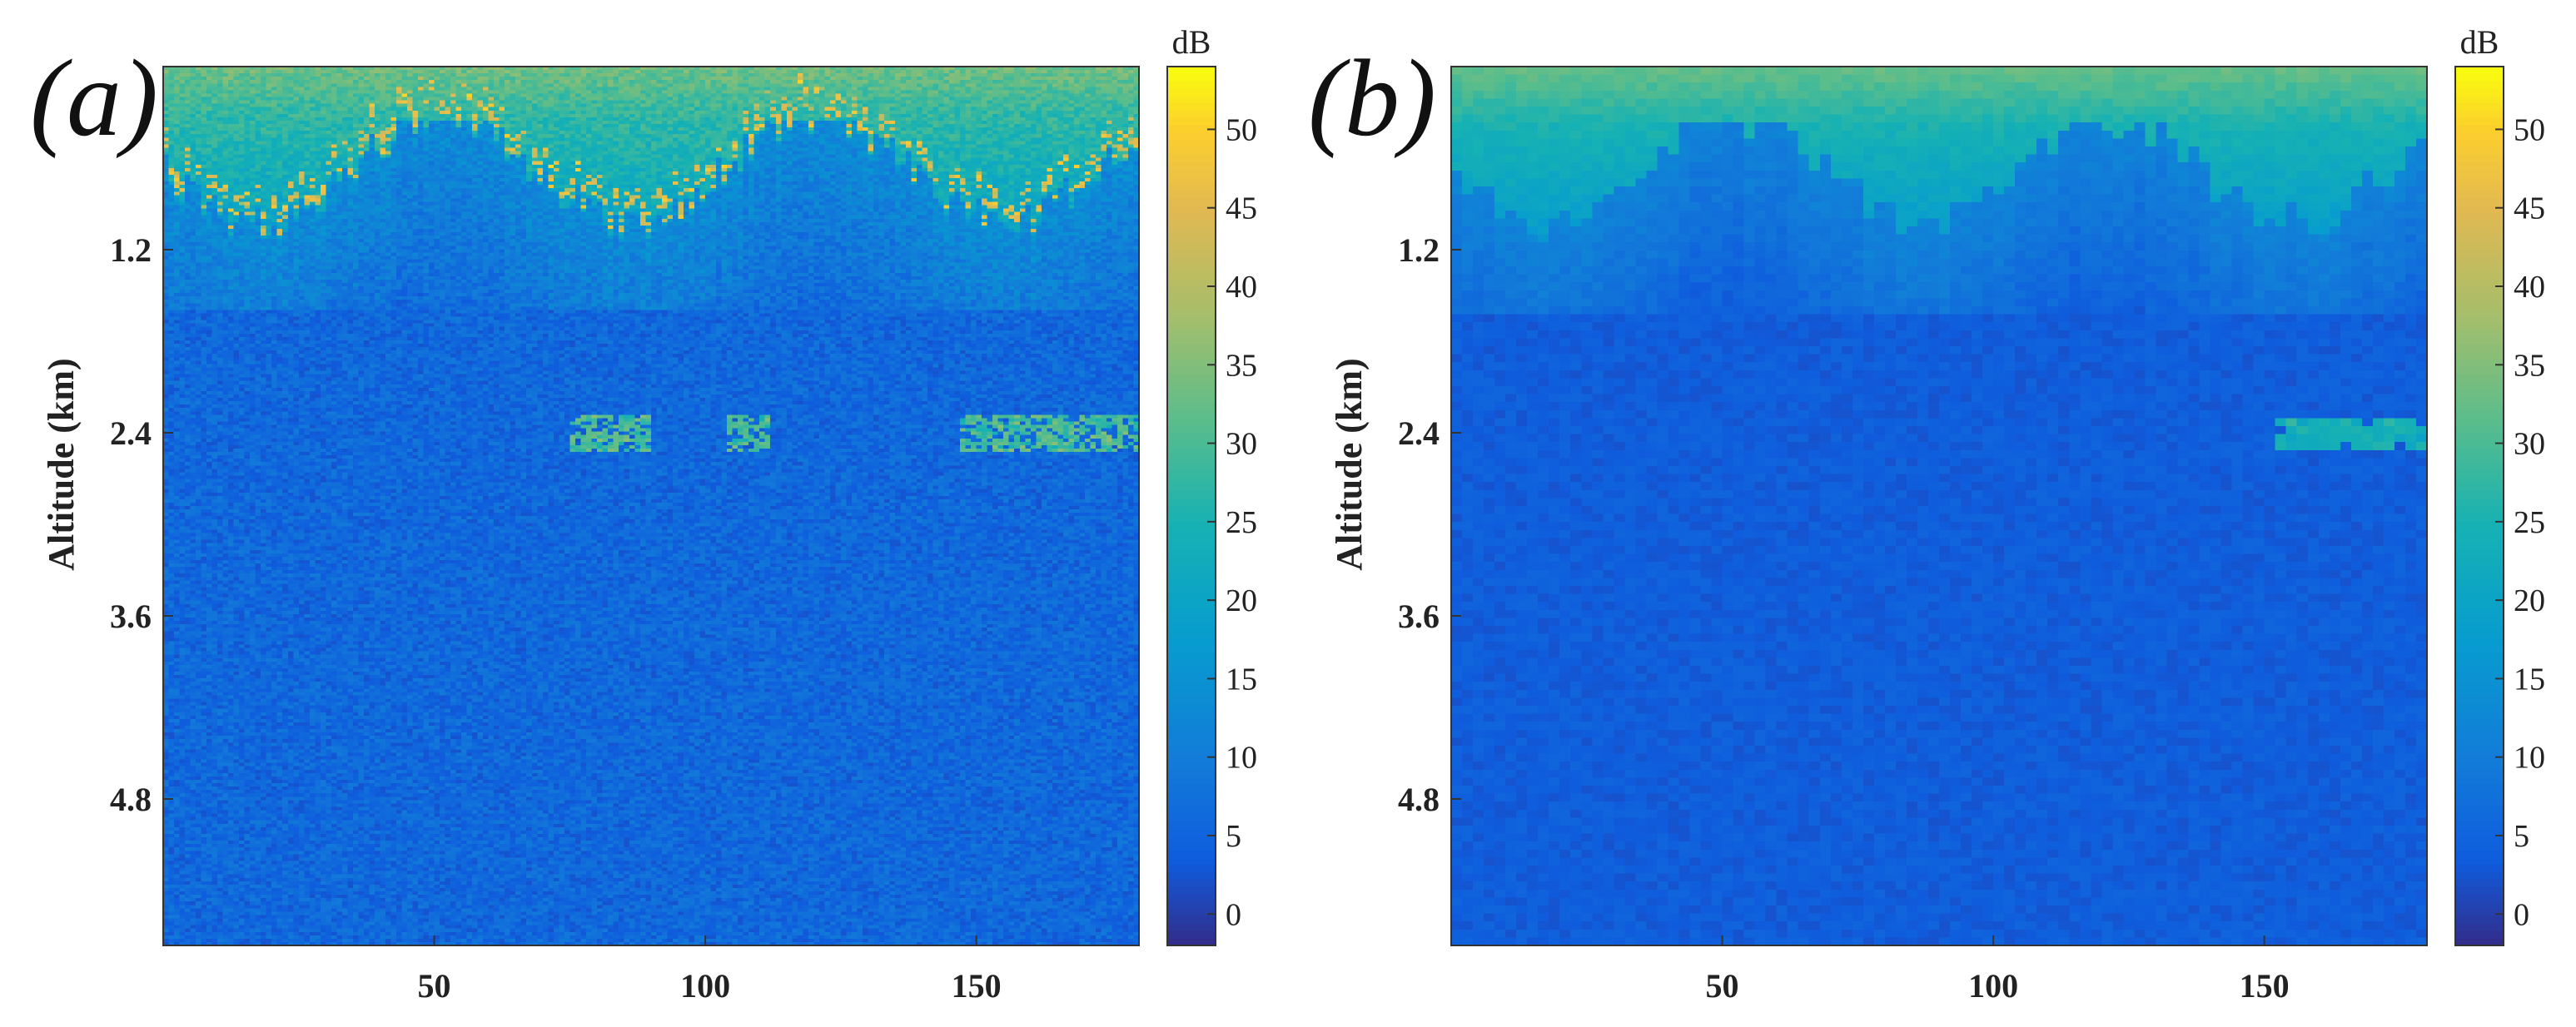 The height and width of the screenshot is (1027, 2576). Describe the element at coordinates (1191, 42) in the screenshot. I see `colorbar-unit-label: dB` at that location.